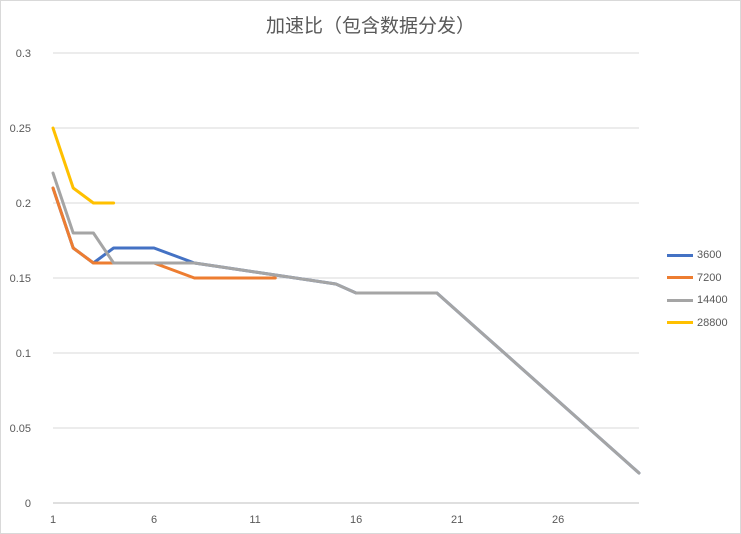  I want to click on legend-item: 7200, so click(697, 278).